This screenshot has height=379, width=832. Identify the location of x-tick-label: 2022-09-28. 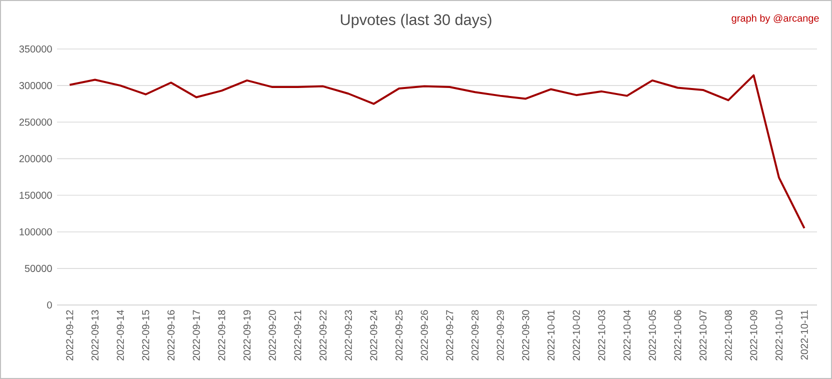
(475, 335).